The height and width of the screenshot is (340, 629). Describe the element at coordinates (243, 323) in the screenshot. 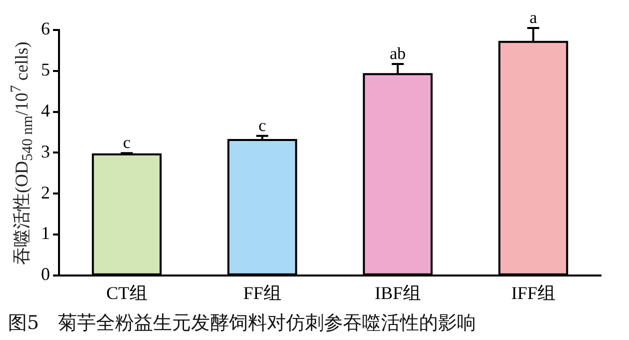

I see `text: 图5 菊芋全粉益生元发酵饲料对仿刺参吞噬活性的影响` at that location.